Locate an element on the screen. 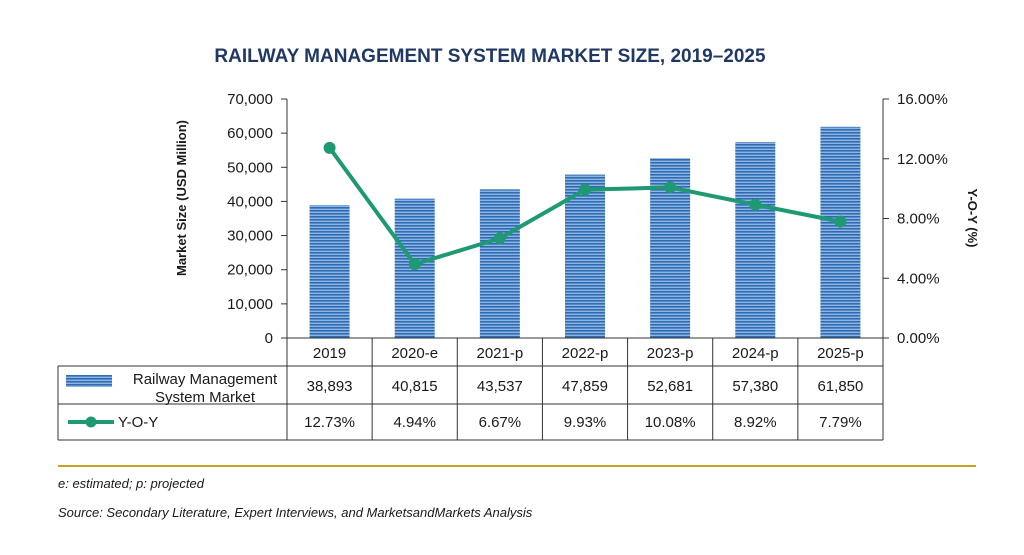 The width and height of the screenshot is (1024, 555). yoy-value-label: 6.67% is located at coordinates (500, 422).